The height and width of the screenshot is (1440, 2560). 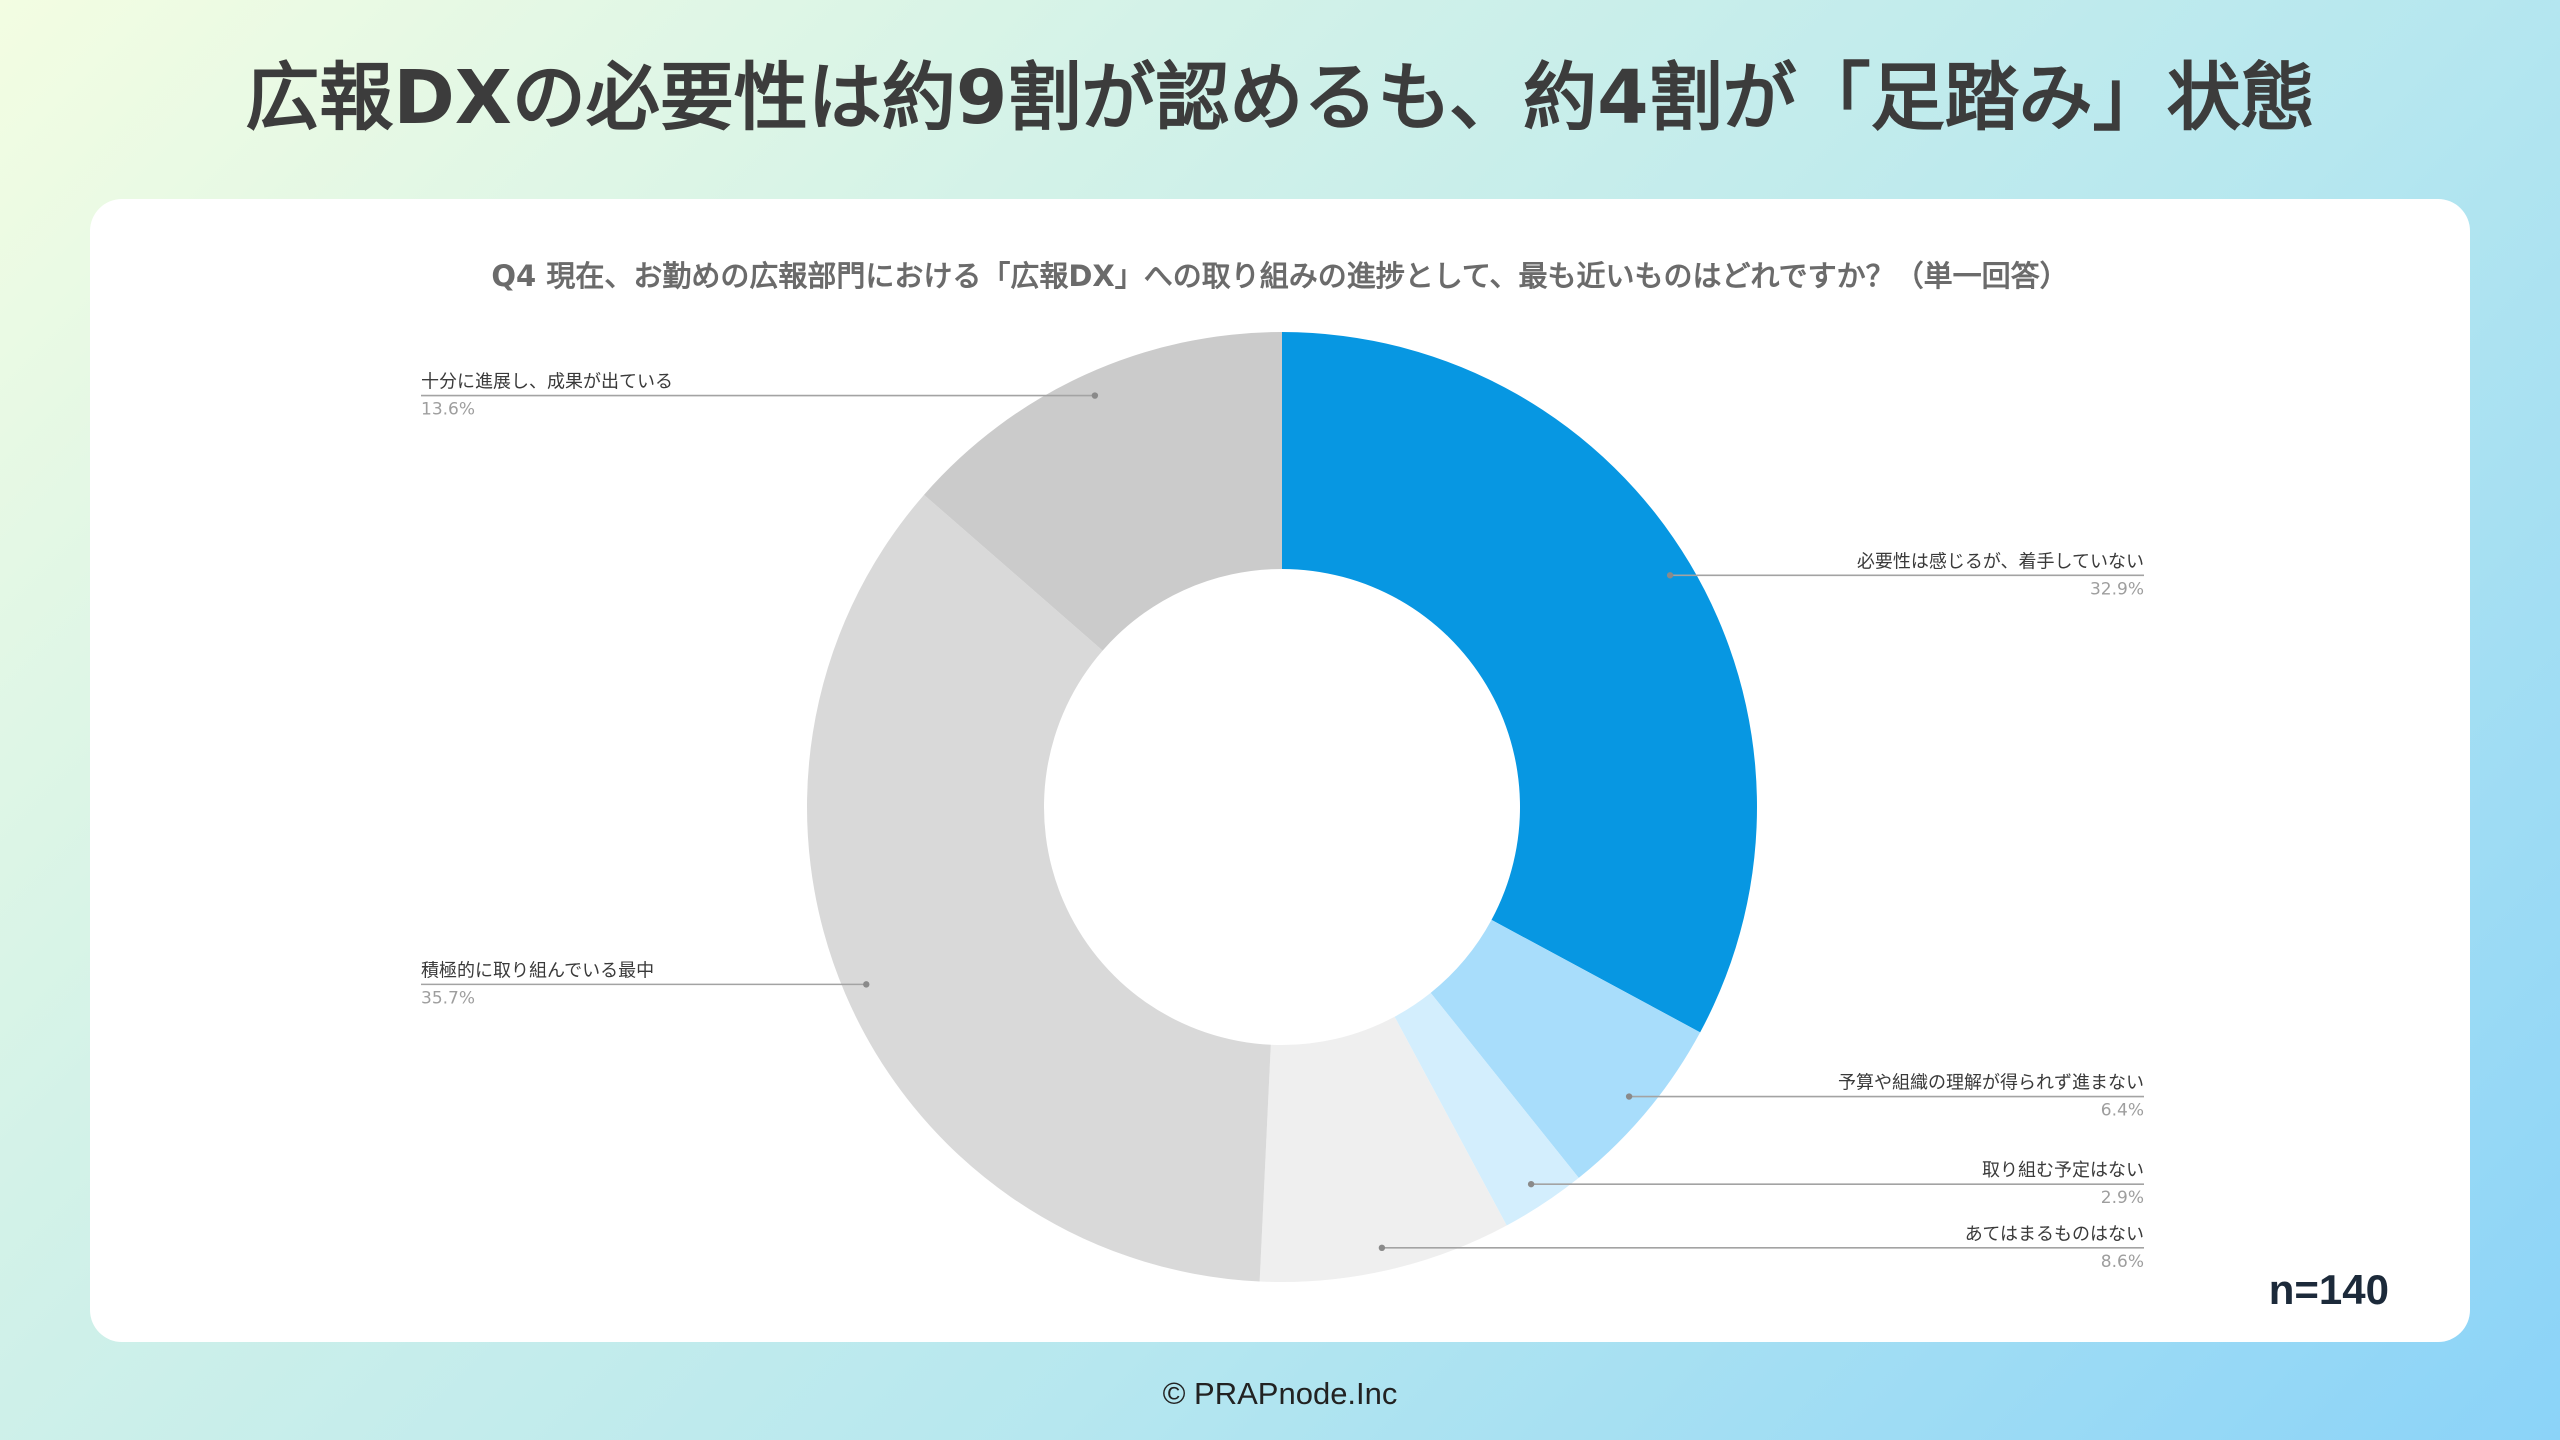 What do you see at coordinates (2122, 1111) in the screenshot?
I see `slice-value-label: 6.4%` at bounding box center [2122, 1111].